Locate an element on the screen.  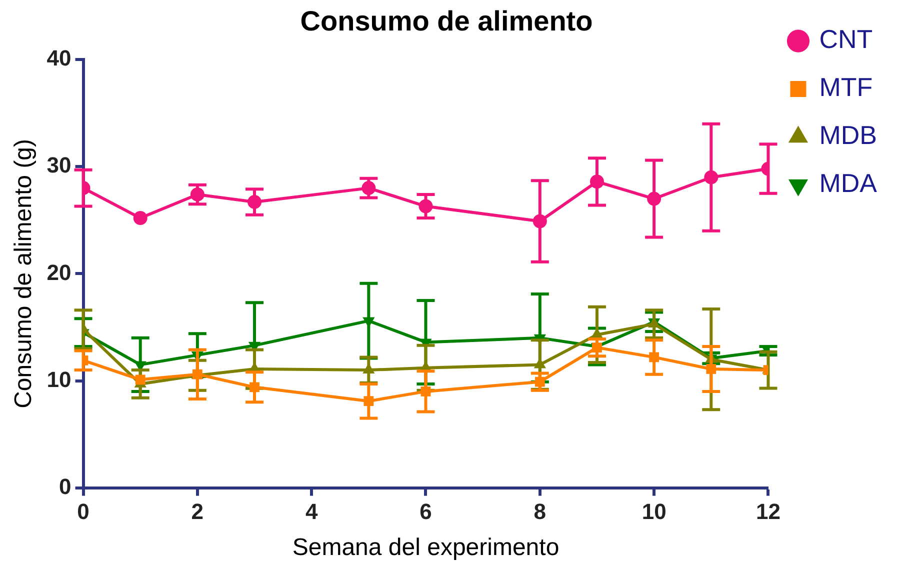
x-tick-label: 10 is located at coordinates (654, 511).